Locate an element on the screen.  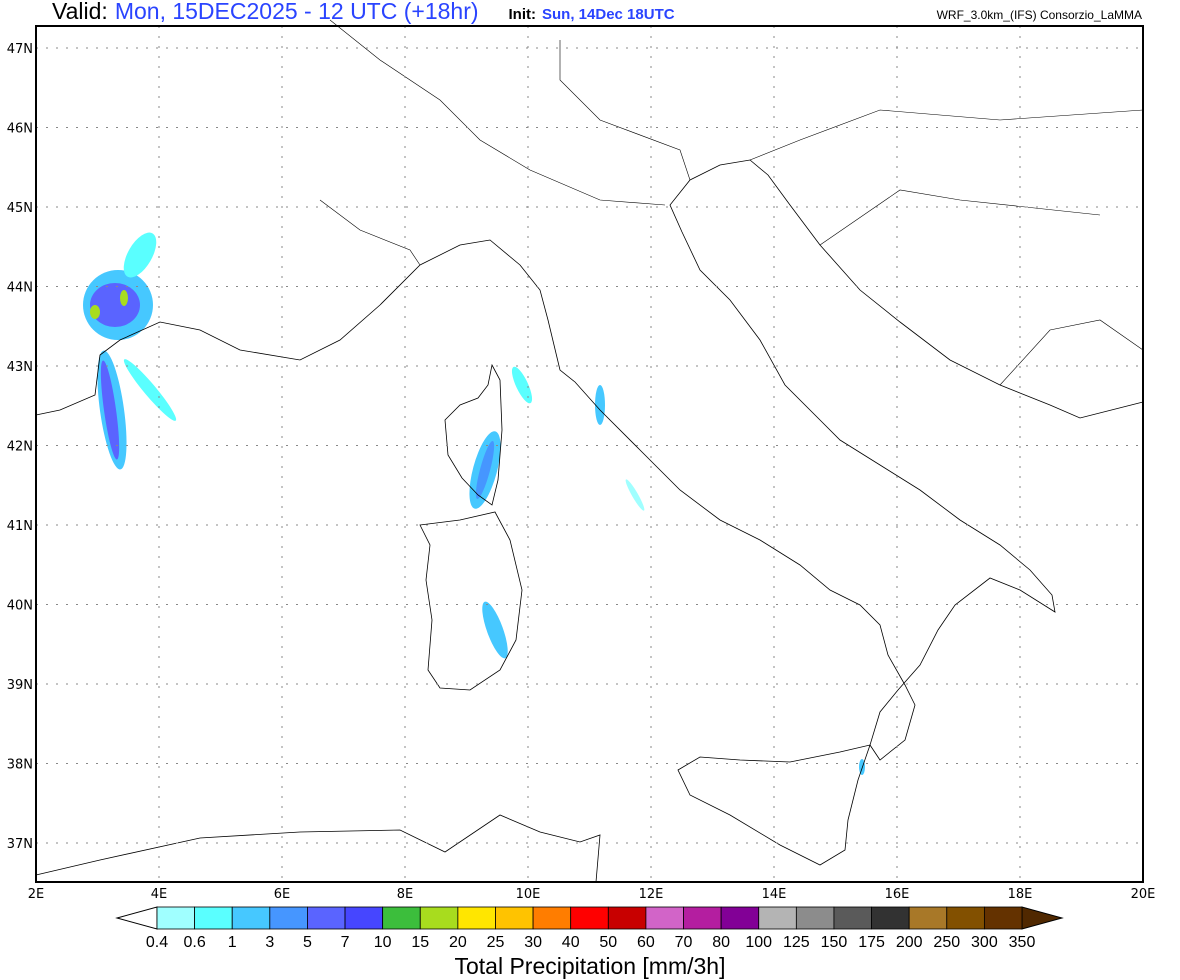
lat-label: 38N is located at coordinates (20, 765).